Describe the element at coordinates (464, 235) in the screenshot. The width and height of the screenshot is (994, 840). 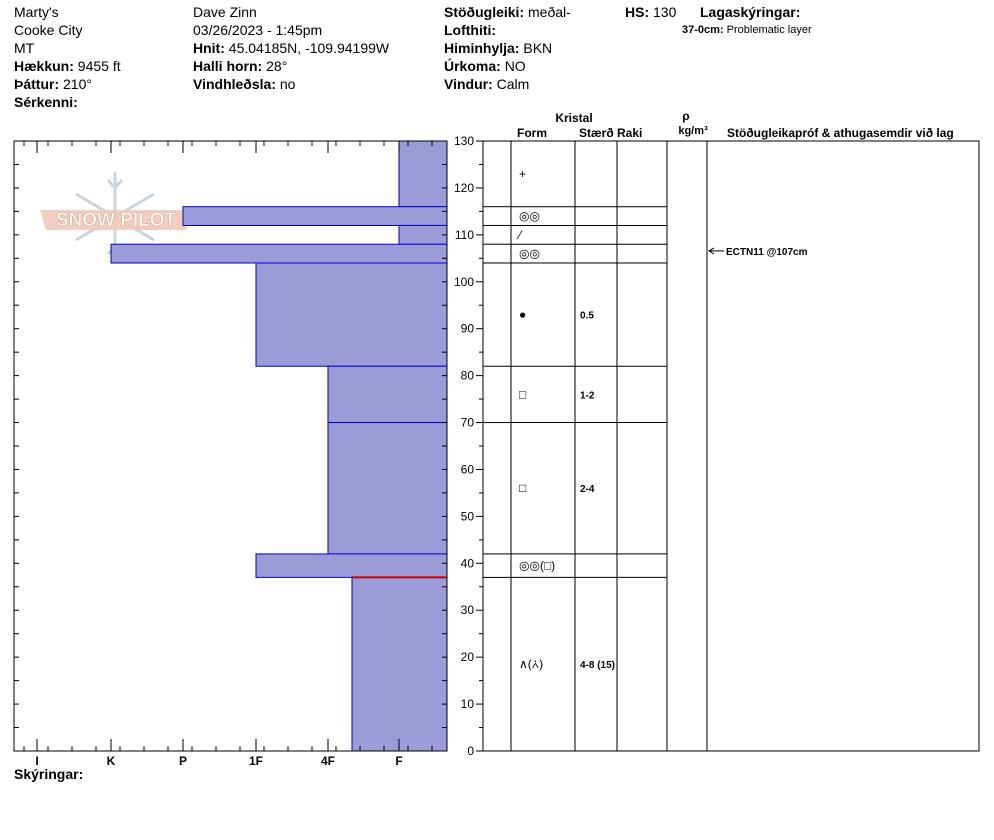
I see `depth-tick-110: 110` at that location.